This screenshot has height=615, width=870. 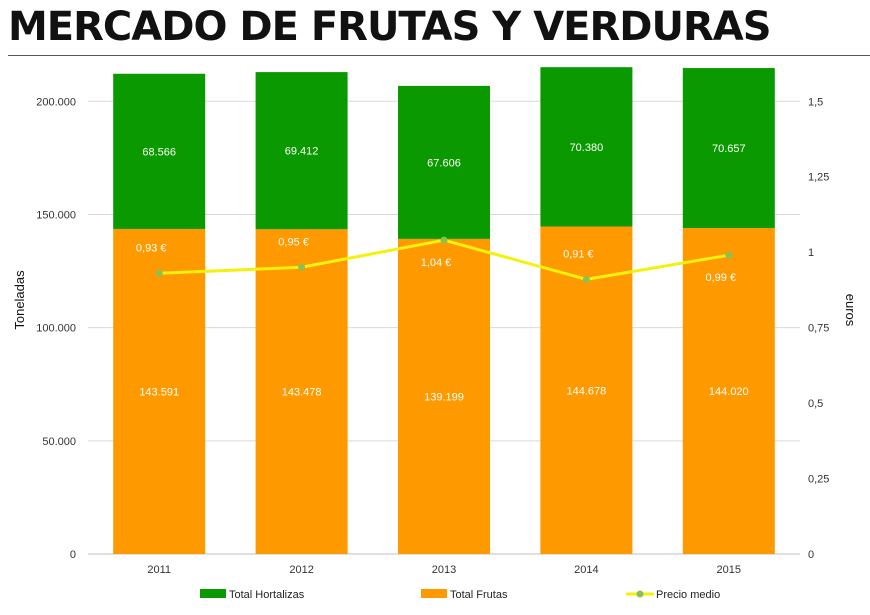 What do you see at coordinates (729, 570) in the screenshot?
I see `x-tick-label: 2015` at bounding box center [729, 570].